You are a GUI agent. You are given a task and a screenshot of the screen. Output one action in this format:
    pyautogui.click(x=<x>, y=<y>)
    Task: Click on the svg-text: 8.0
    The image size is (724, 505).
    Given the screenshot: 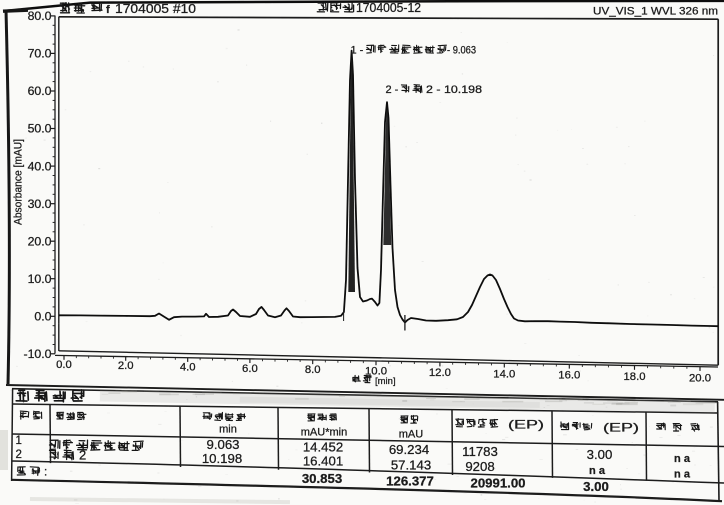 What is the action you would take?
    pyautogui.click(x=313, y=370)
    